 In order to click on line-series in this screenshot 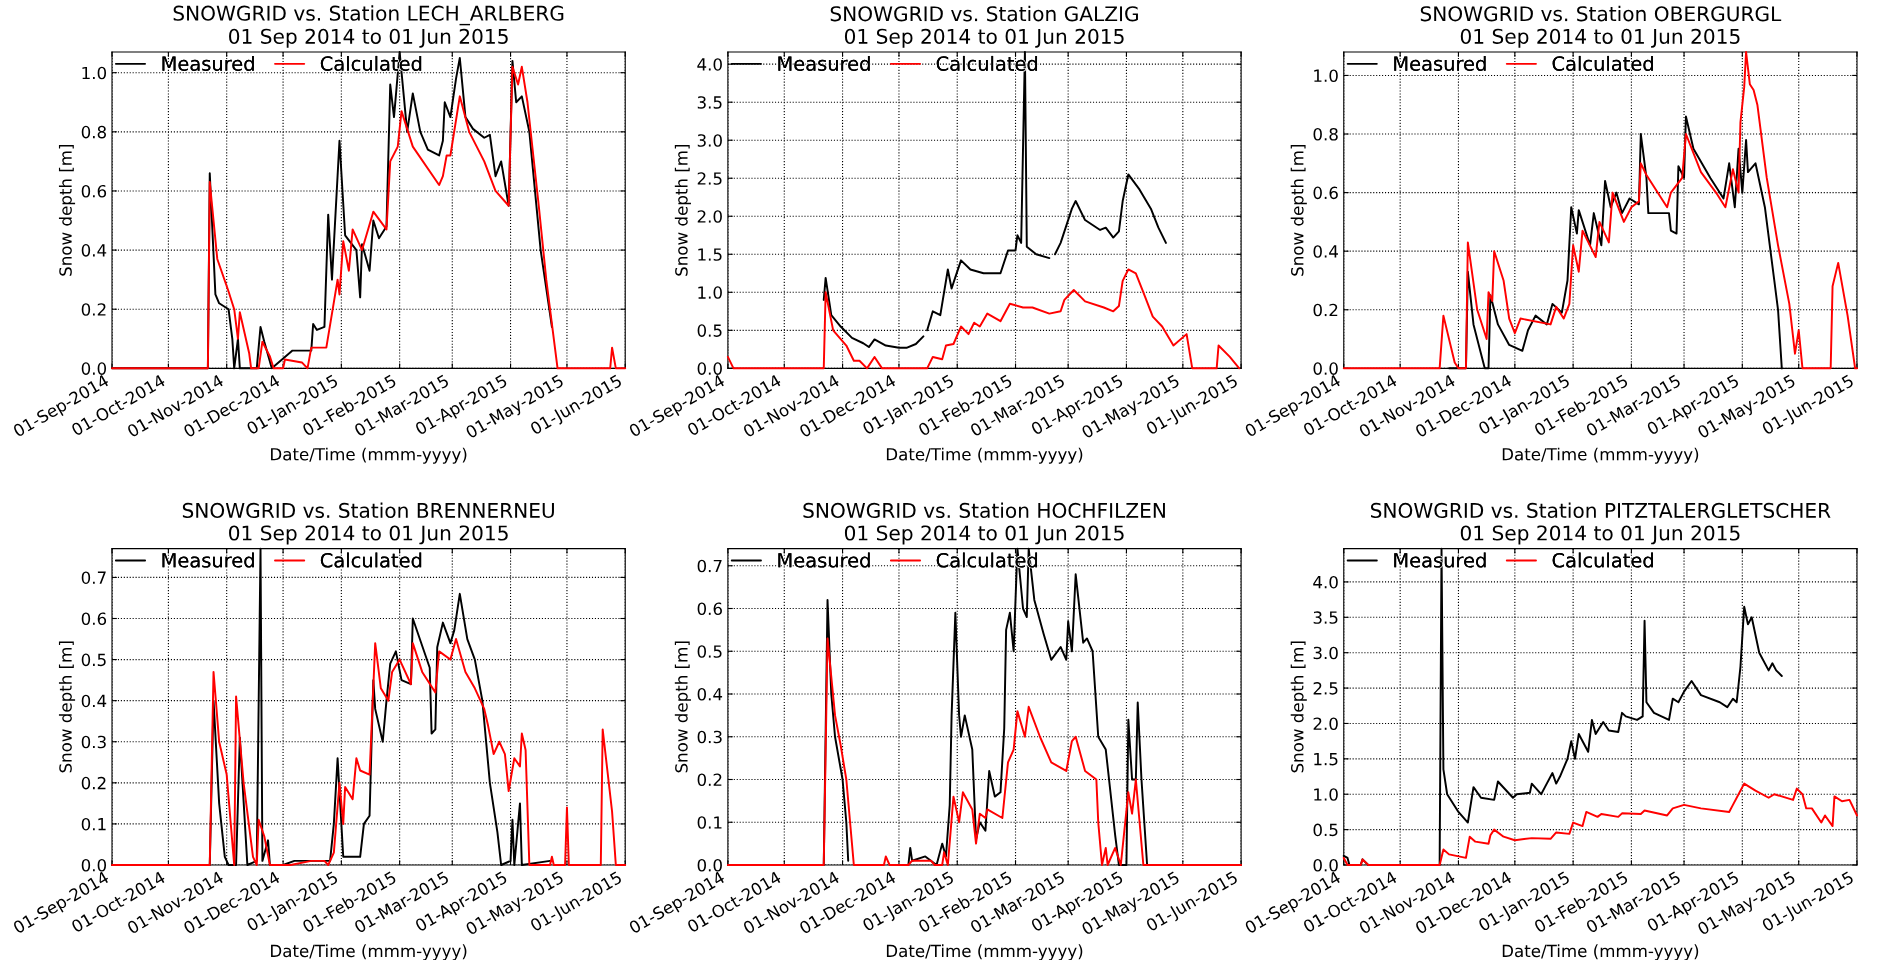, I will do `click(1600, 210)`.